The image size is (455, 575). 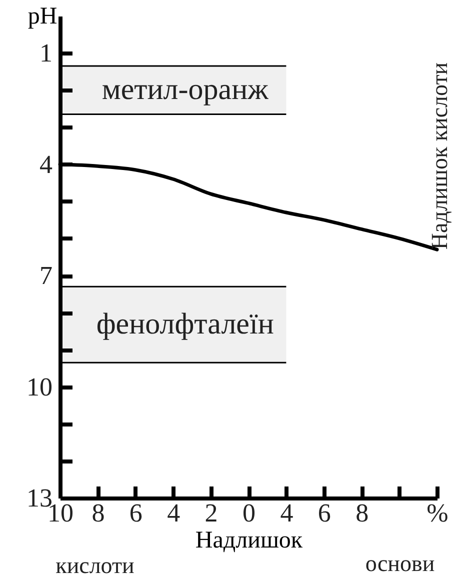 What do you see at coordinates (39, 387) in the screenshot?
I see `y-tick-label: 10` at bounding box center [39, 387].